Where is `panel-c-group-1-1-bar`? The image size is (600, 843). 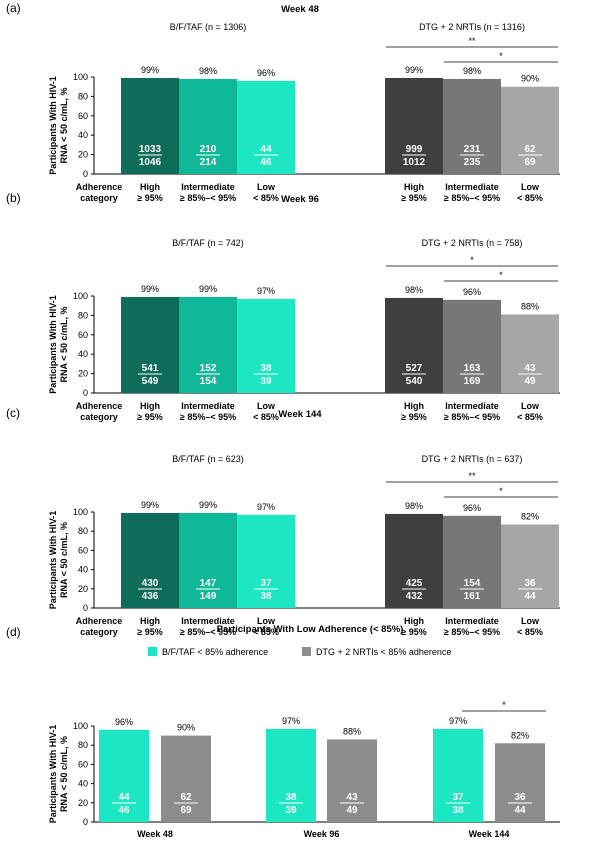
panel-c-group-1-1-bar is located at coordinates (208, 560).